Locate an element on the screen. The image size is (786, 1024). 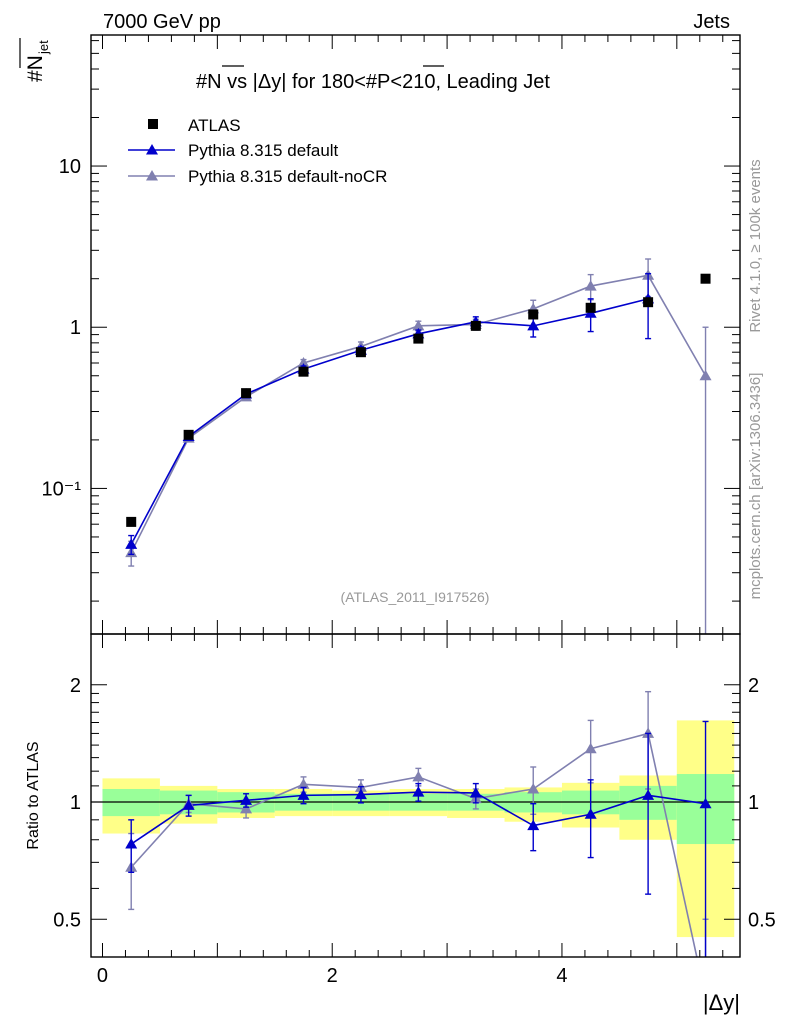
plot-title: #N vs |Δy| for 180<#P<210, Leading Jet is located at coordinates (373, 79).